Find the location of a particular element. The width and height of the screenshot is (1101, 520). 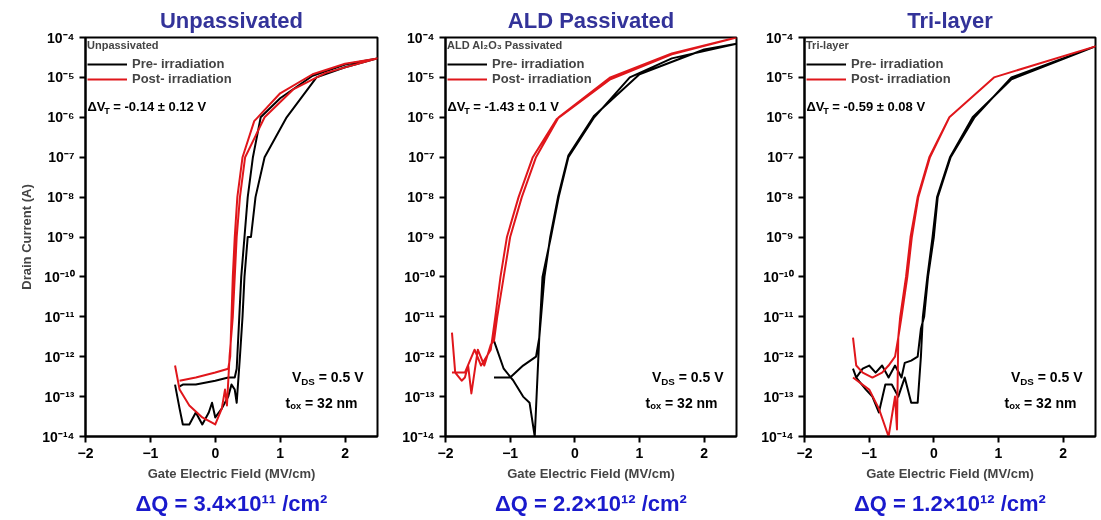

chart-title: Unpassivated is located at coordinates (231, 20).